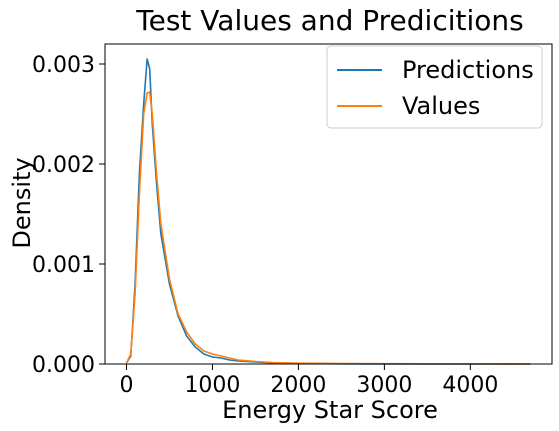 The width and height of the screenshot is (559, 431). I want to click on legend-box, so click(434, 87).